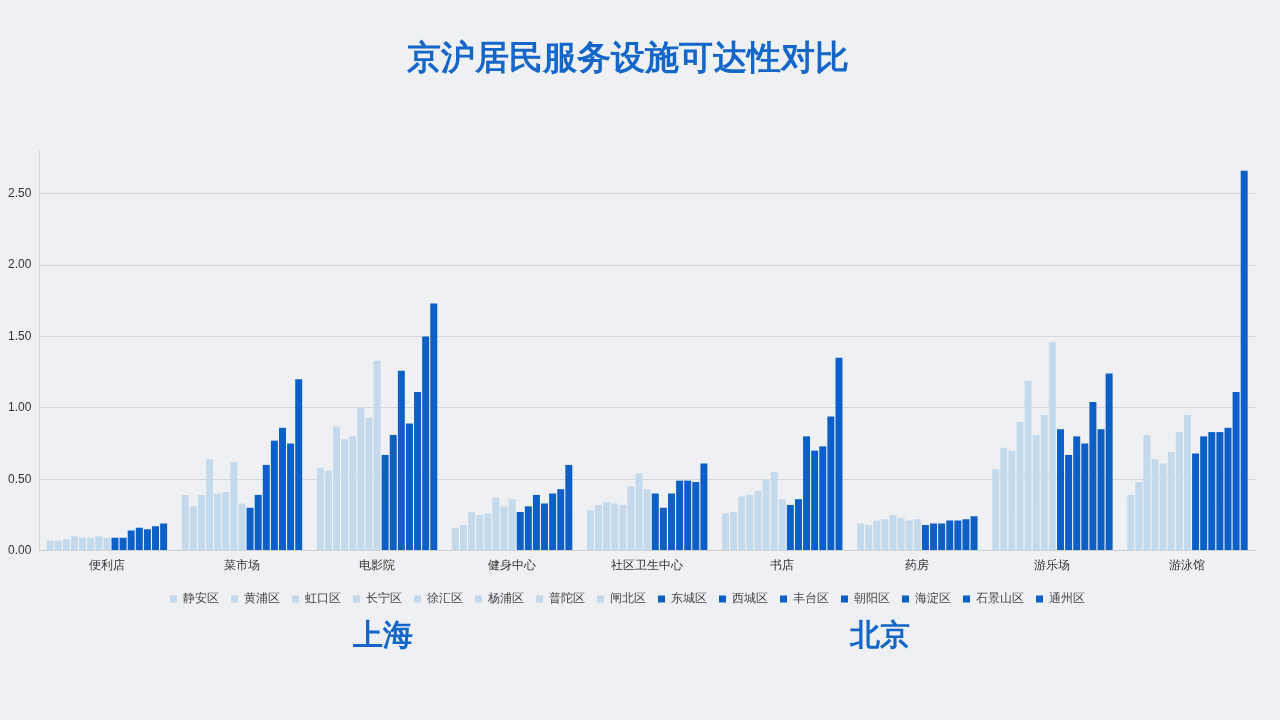 Image resolution: width=1280 pixels, height=720 pixels. What do you see at coordinates (750, 598) in the screenshot?
I see `legend-label: 西城区` at bounding box center [750, 598].